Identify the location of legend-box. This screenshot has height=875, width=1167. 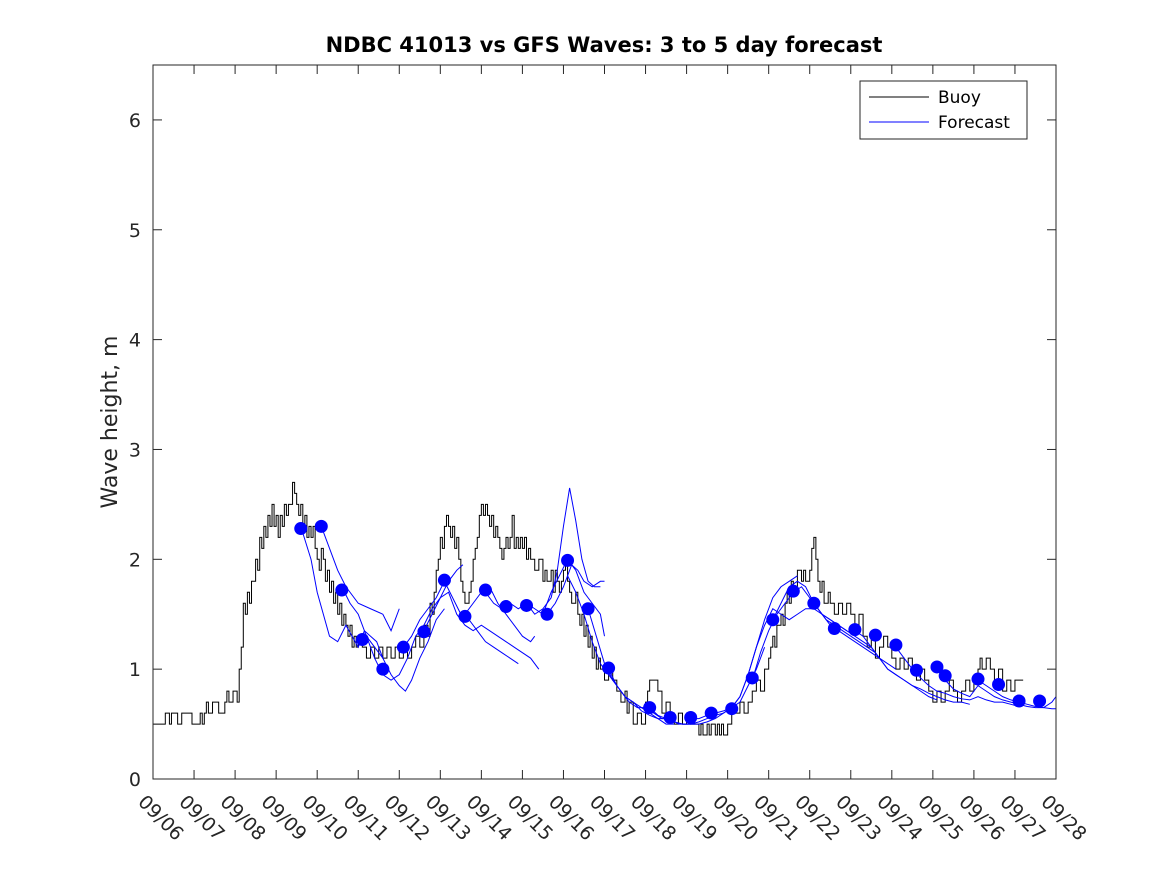
(943, 110).